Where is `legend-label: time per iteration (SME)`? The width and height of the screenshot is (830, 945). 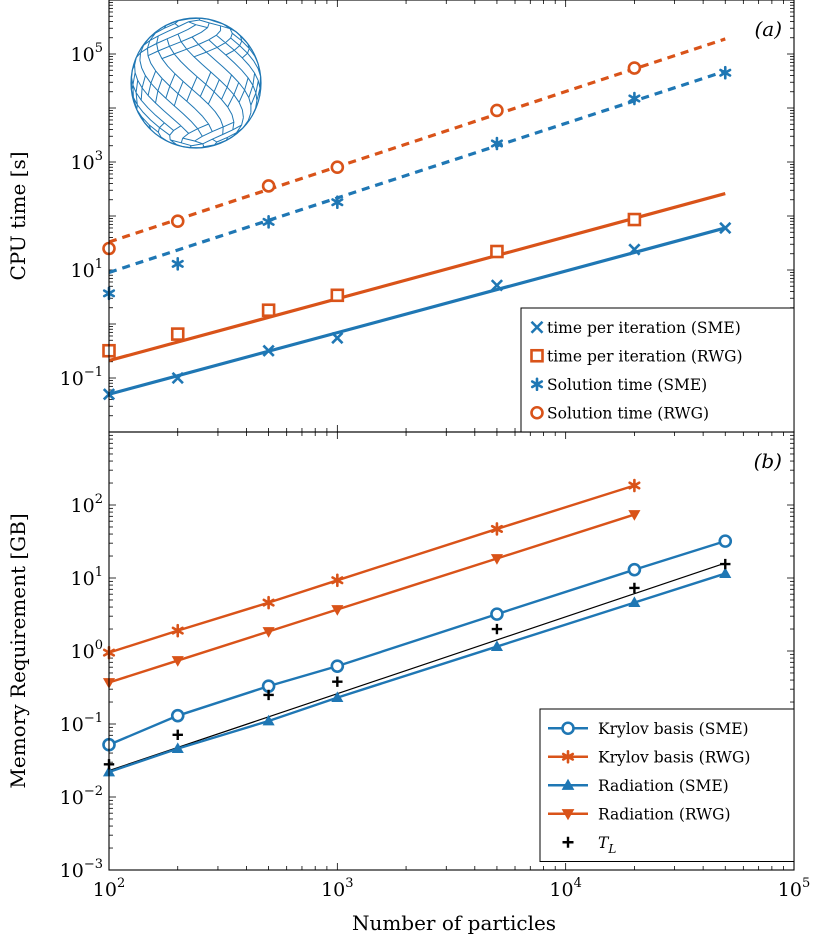
legend-label: time per iteration (SME) is located at coordinates (644, 328).